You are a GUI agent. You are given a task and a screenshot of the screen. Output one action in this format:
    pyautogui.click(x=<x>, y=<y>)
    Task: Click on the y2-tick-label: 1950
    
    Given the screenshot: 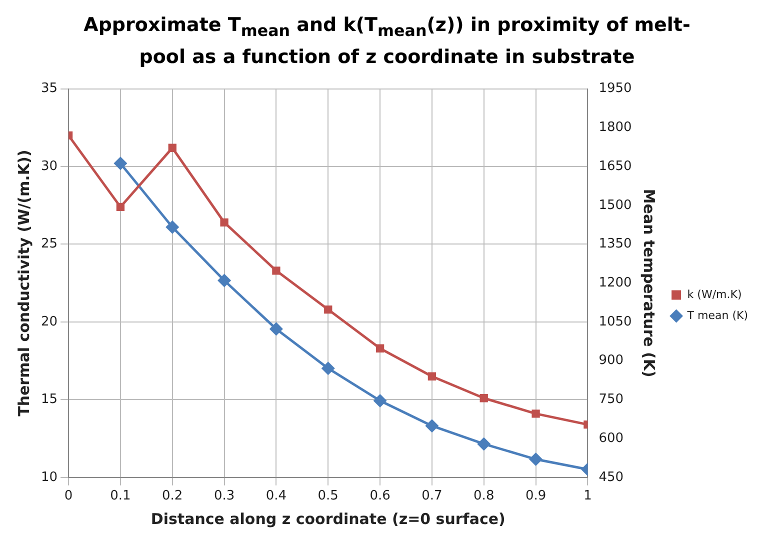 What is the action you would take?
    pyautogui.click(x=615, y=88)
    